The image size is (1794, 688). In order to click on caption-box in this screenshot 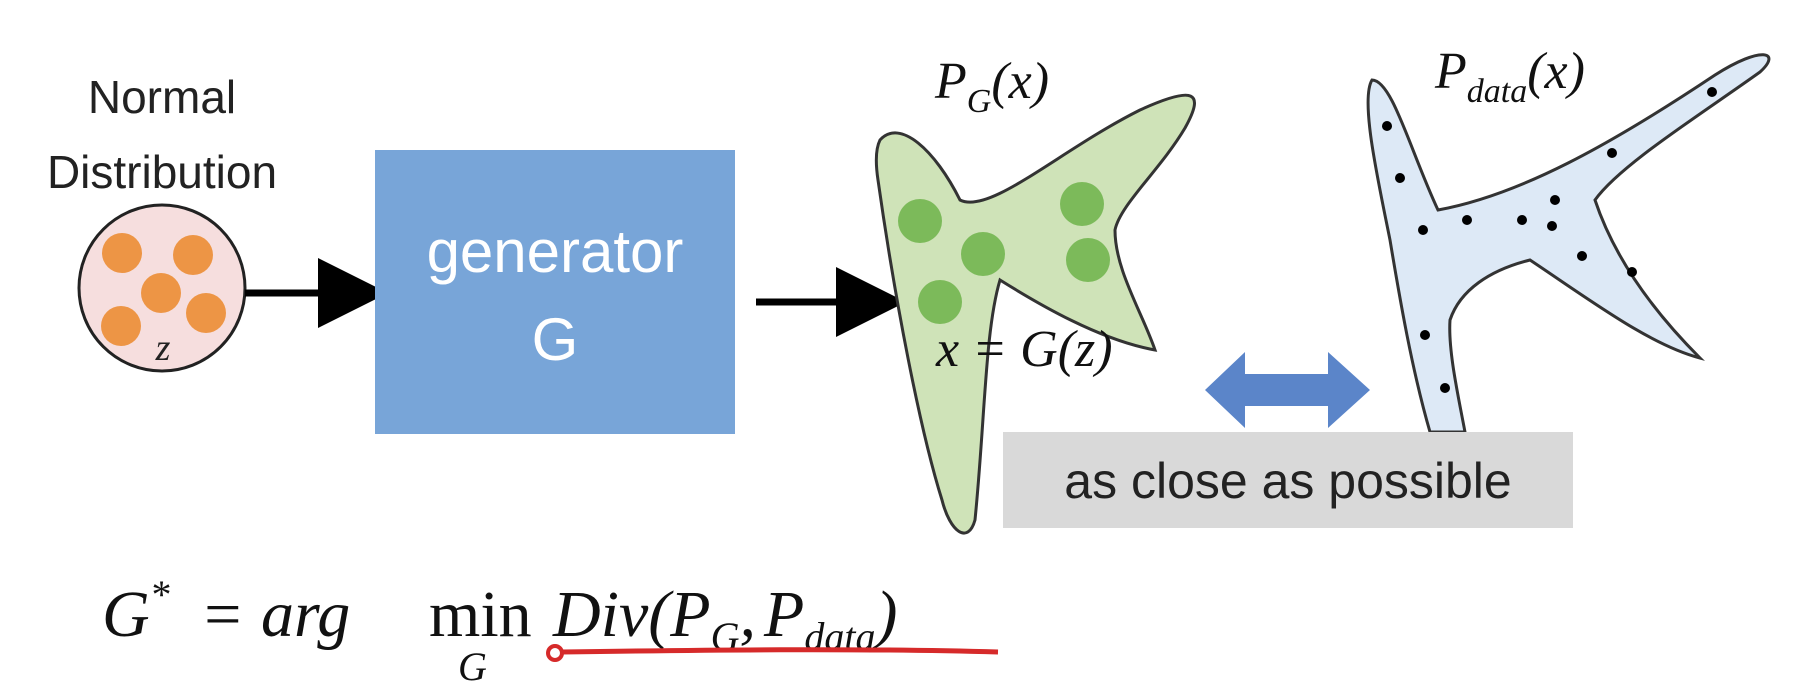, I will do `click(1288, 480)`.